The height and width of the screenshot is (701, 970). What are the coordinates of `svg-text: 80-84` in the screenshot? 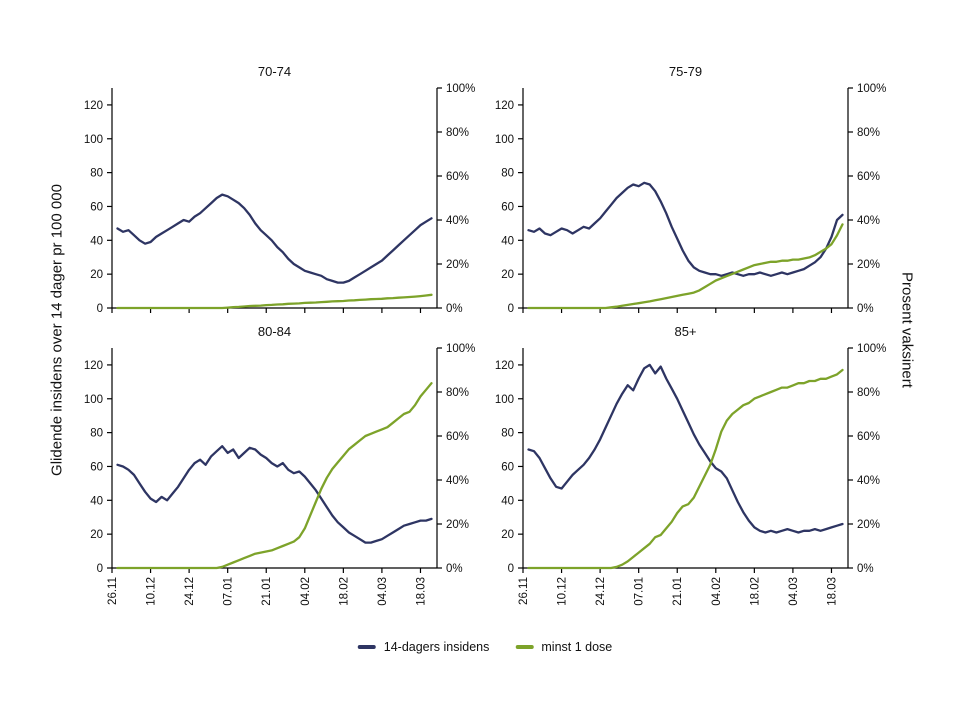 It's located at (274, 331).